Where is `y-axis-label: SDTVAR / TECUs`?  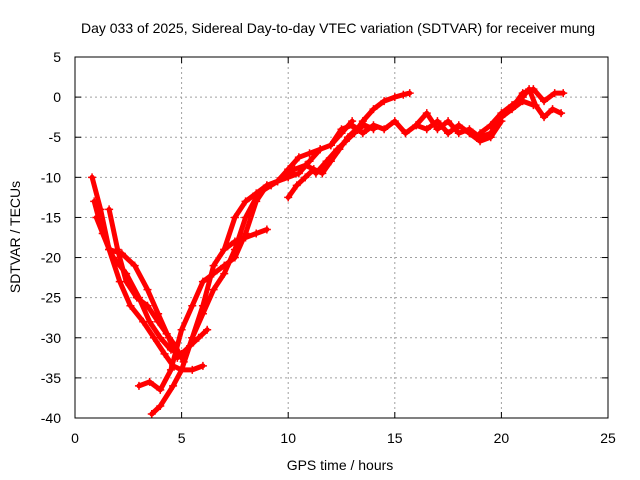 y-axis-label: SDTVAR / TECUs is located at coordinates (15, 237).